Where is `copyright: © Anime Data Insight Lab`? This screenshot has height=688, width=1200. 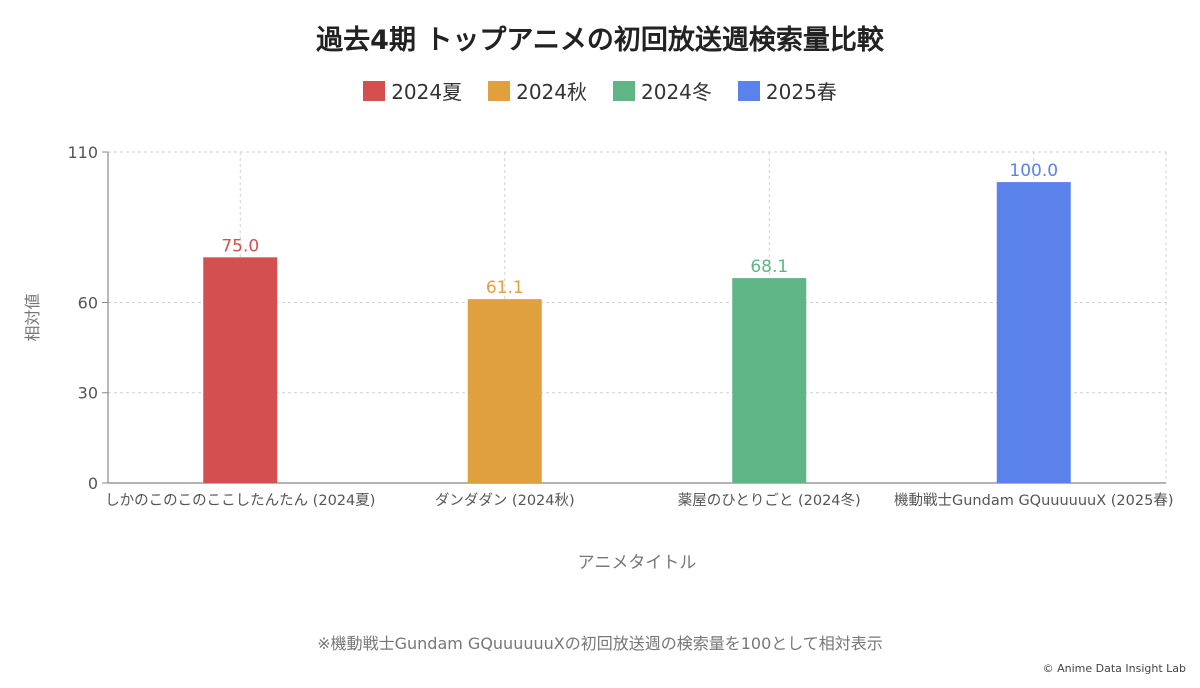 copyright: © Anime Data Insight Lab is located at coordinates (1114, 668).